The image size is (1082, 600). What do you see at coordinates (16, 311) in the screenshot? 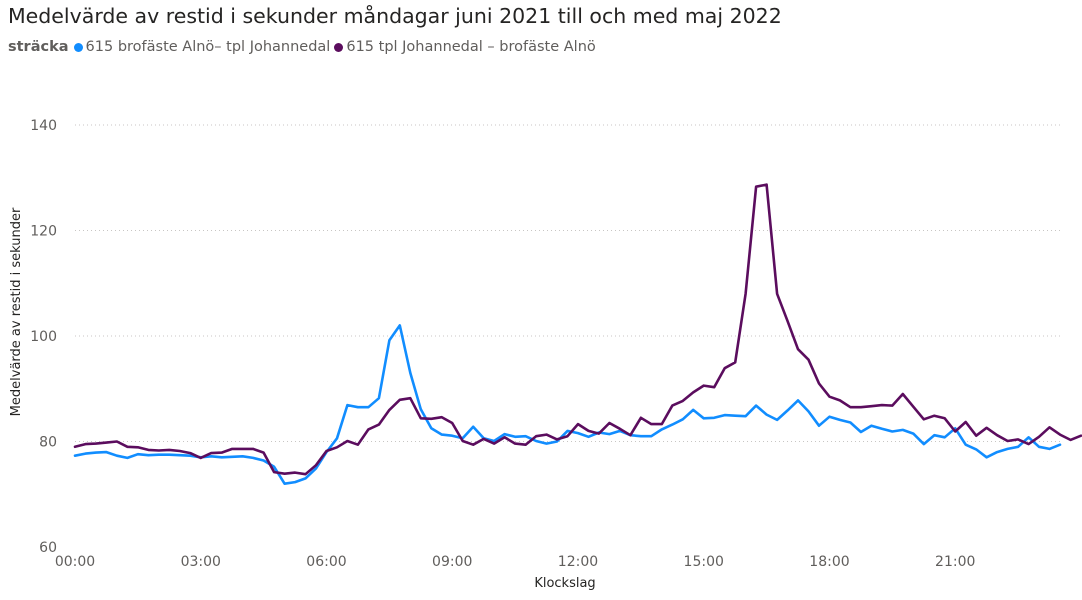
I see `y-axis-label: Medelvärde av restid i sekunder` at bounding box center [16, 311].